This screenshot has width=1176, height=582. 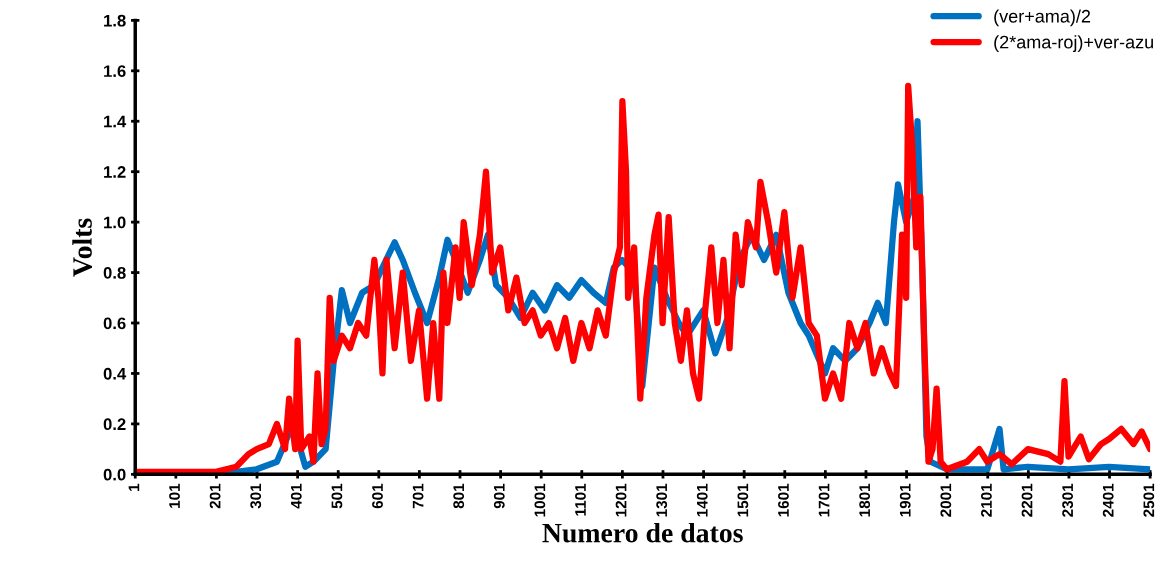 I want to click on x-tick-label: 601, so click(x=377, y=496).